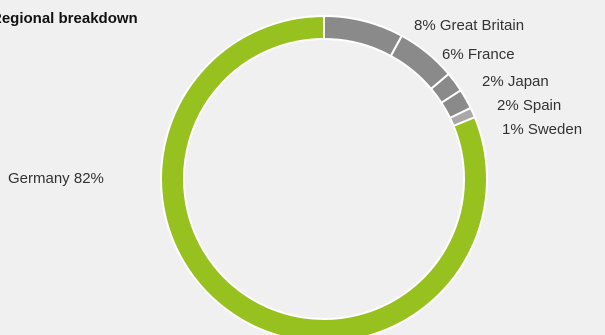 This screenshot has width=605, height=335. I want to click on chart-title: Regional breakdown, so click(69, 18).